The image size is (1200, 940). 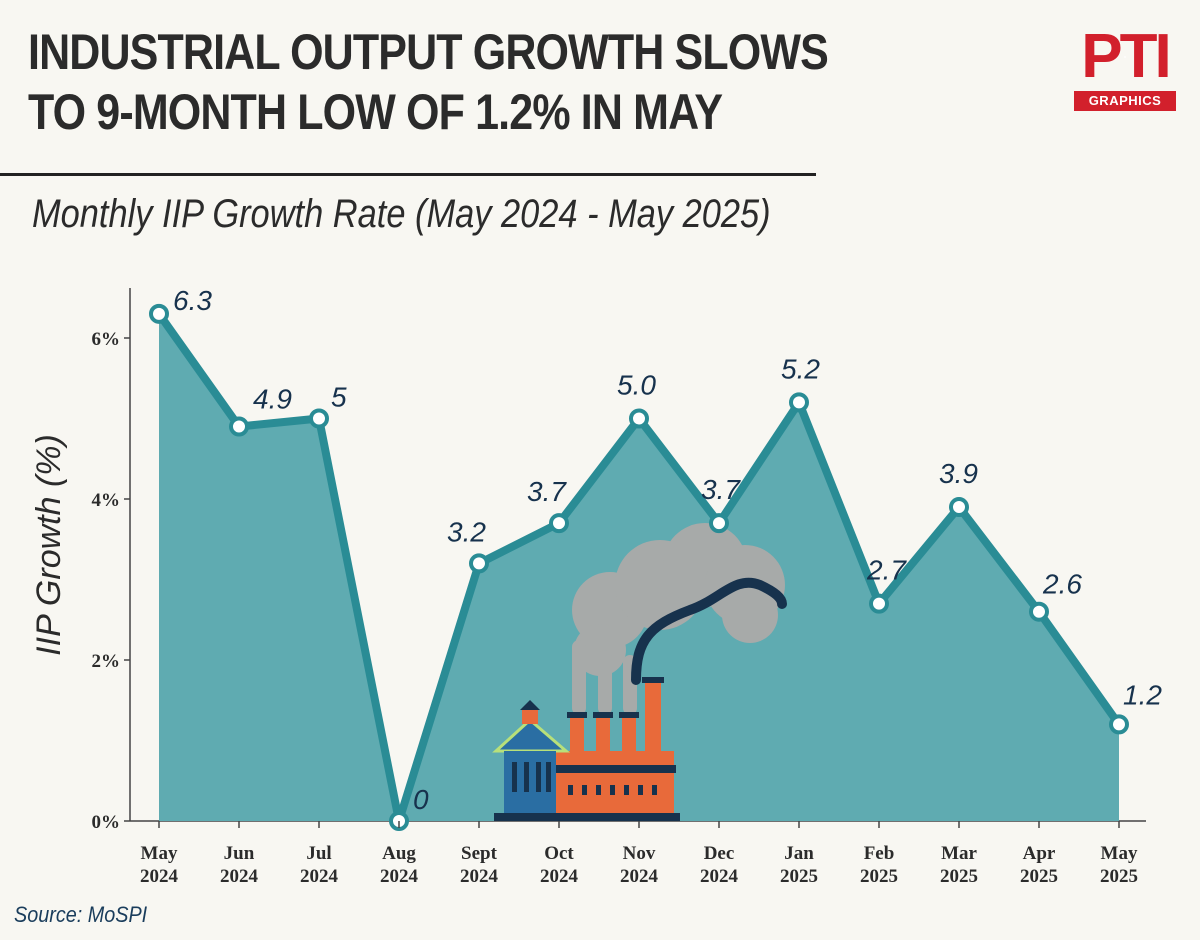 I want to click on logo-mark: PTI, so click(x=1125, y=57).